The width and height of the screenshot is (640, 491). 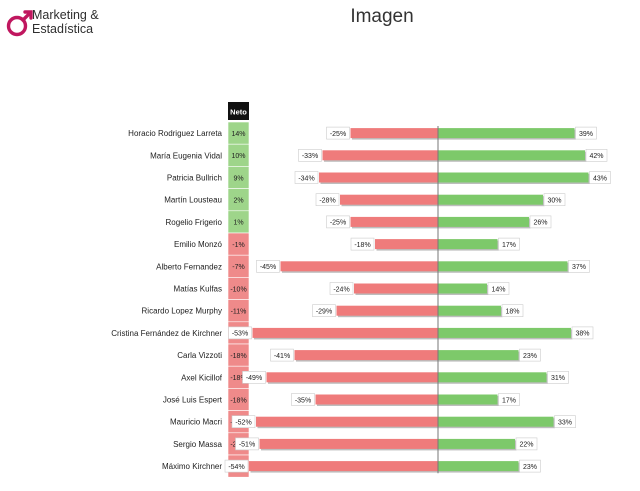 What do you see at coordinates (239, 312) in the screenshot?
I see `neto-value: -11%` at bounding box center [239, 312].